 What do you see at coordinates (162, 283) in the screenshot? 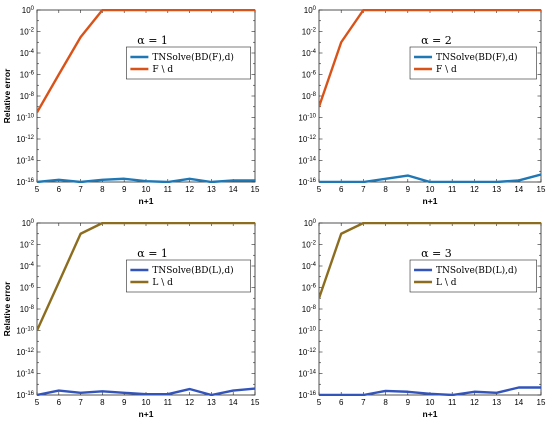
I see `legend-label-2: L \ d` at bounding box center [162, 283].